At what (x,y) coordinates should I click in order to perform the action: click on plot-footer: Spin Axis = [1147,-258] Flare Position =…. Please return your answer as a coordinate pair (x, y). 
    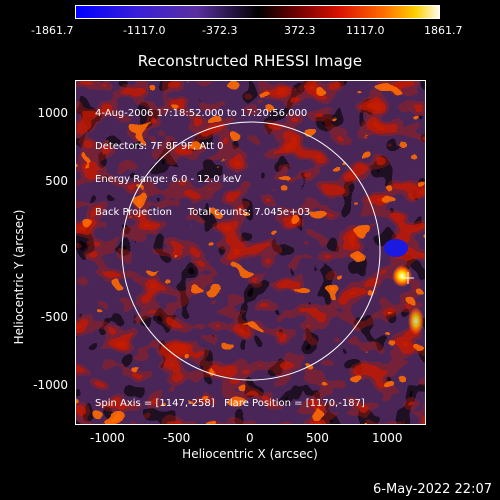
    Looking at the image, I should click on (230, 403).